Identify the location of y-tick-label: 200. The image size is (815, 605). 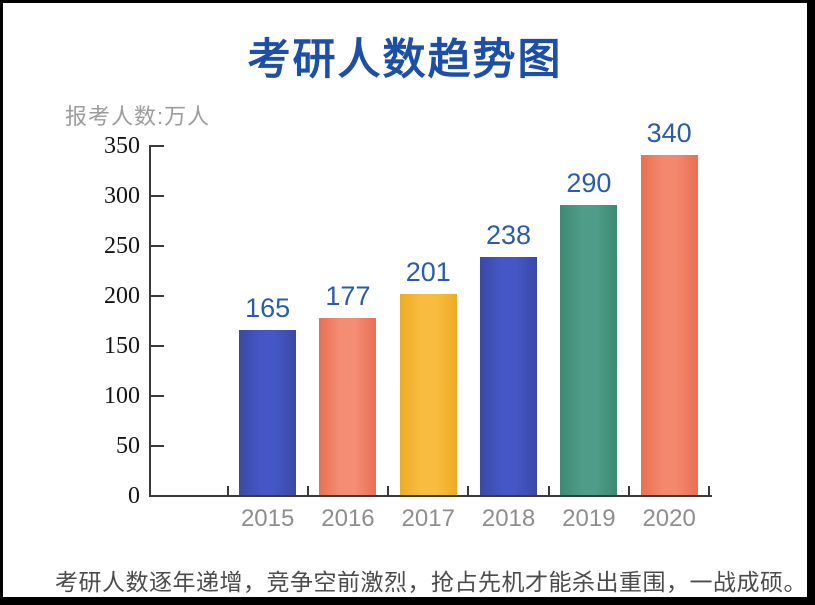
(122, 296).